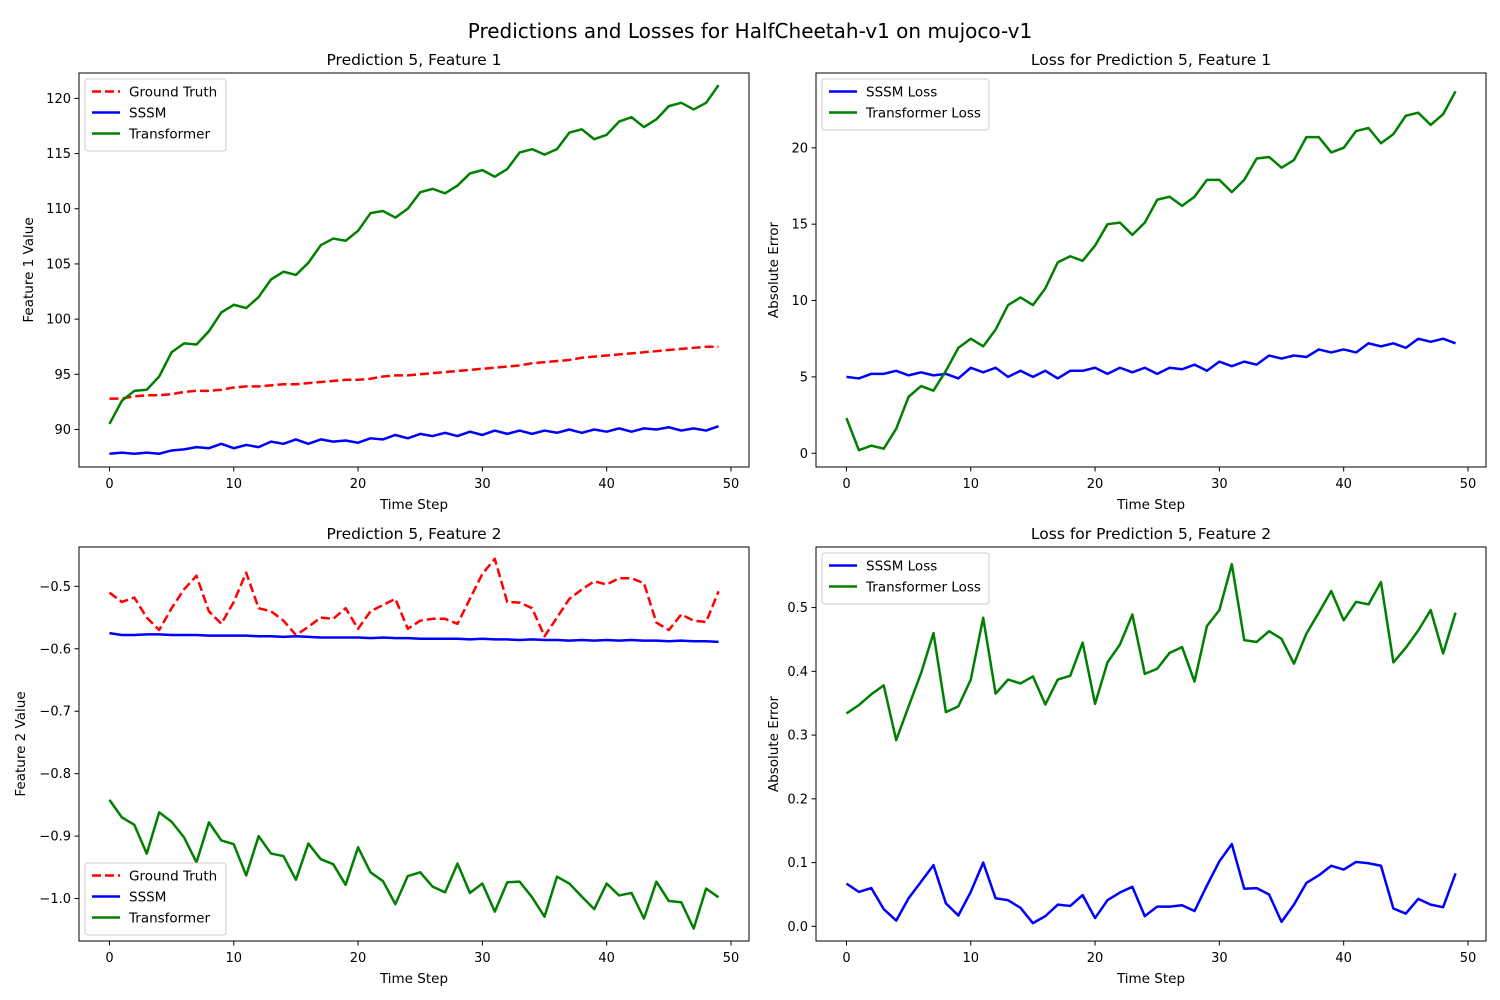 The image size is (1500, 1000). What do you see at coordinates (29, 269) in the screenshot?
I see `y-axis-label: Feature 1 Value` at bounding box center [29, 269].